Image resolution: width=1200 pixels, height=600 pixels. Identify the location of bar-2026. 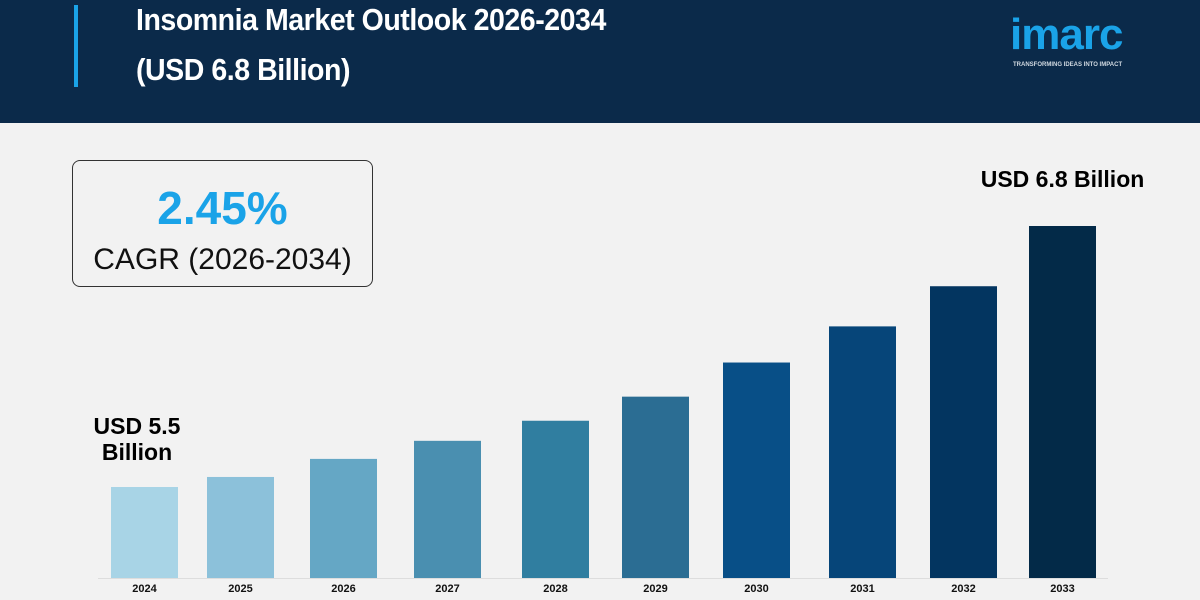
(343, 518).